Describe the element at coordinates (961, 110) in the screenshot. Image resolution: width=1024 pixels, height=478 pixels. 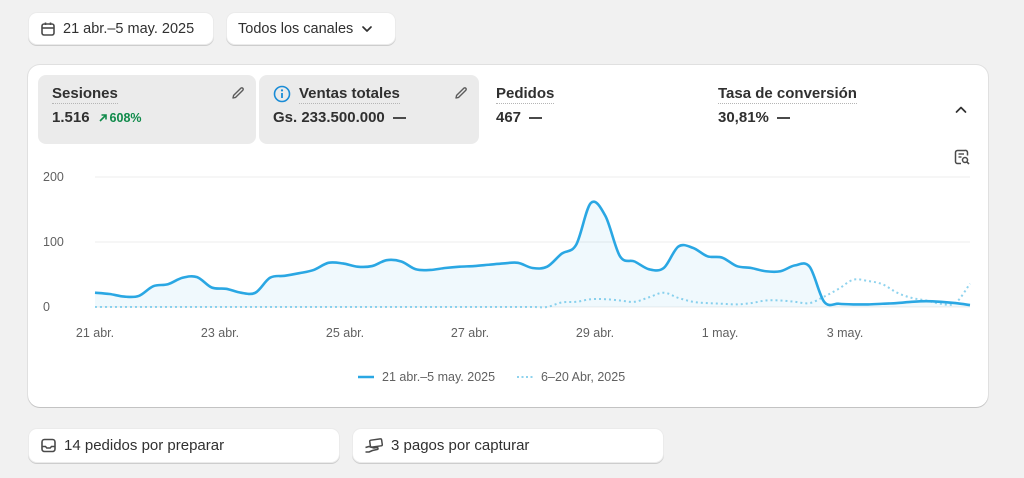
I see `chevron-up-icon` at that location.